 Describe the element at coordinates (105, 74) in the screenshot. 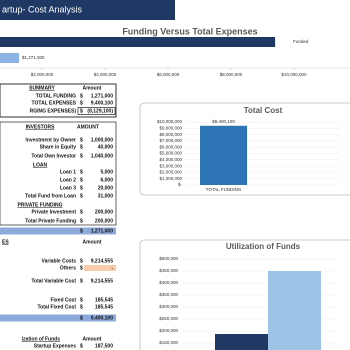

I see `x-tick-label: $4,000,000` at that location.